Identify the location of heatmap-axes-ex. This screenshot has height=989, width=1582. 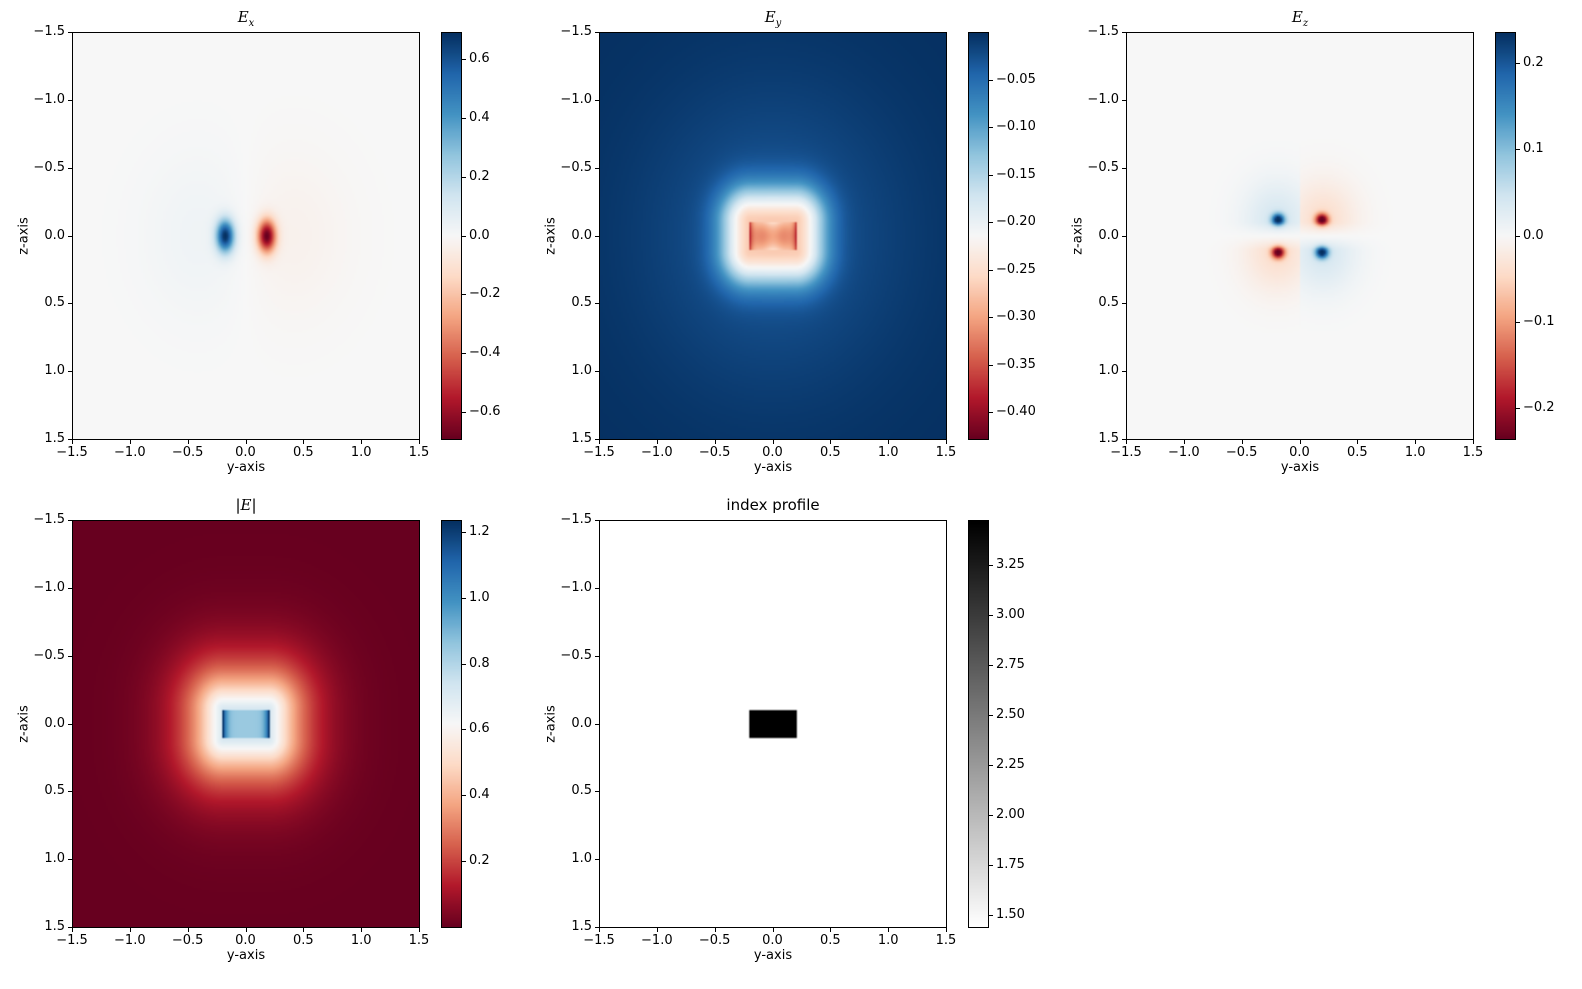
(246, 236).